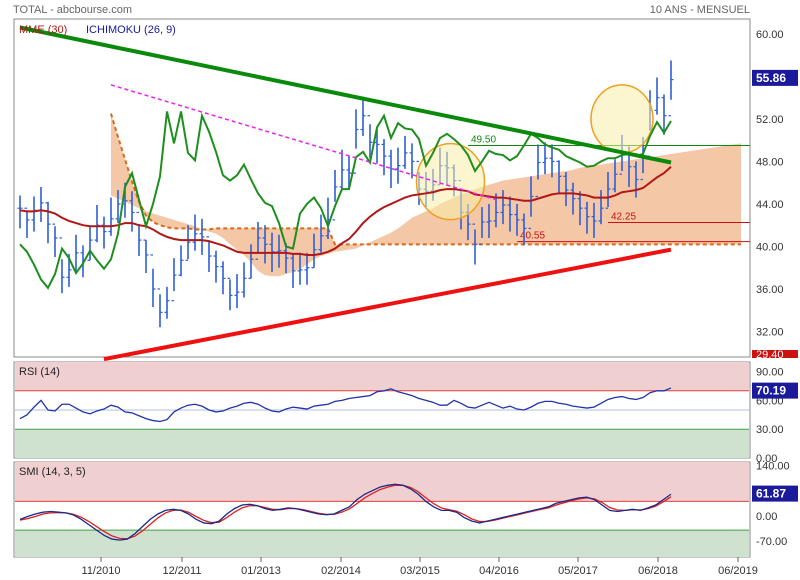  Describe the element at coordinates (345, 211) in the screenshot. I see `ema-line` at that location.